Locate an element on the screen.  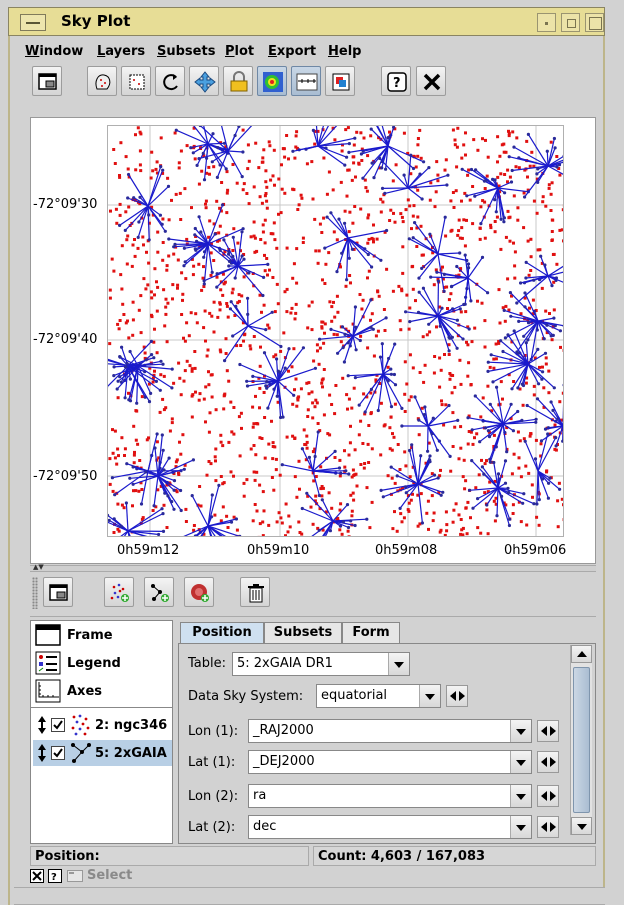
tab-position: Position is located at coordinates (222, 633).